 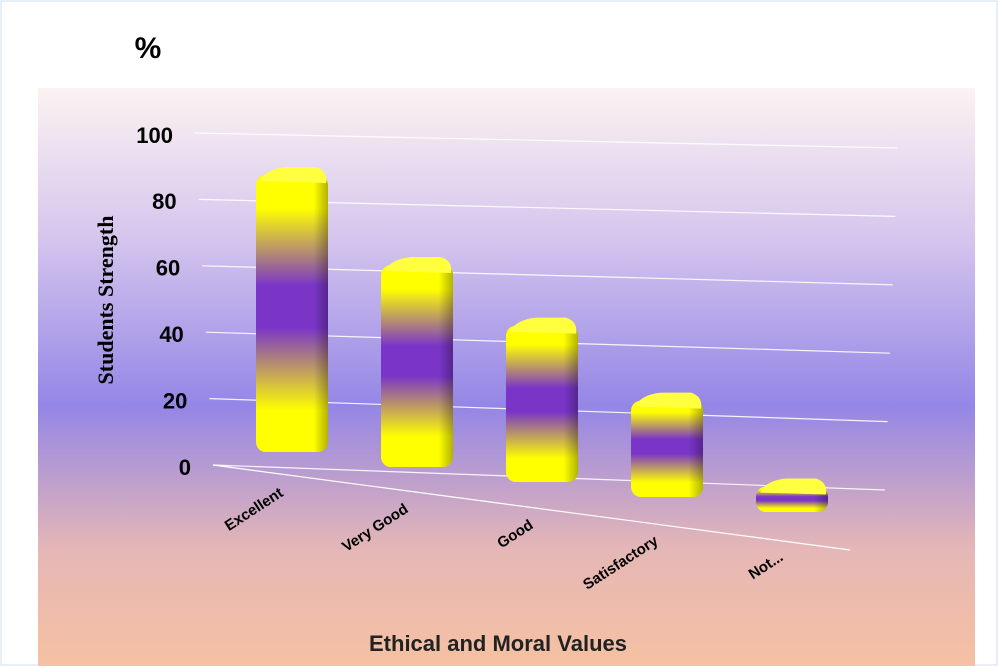 I want to click on y-tick-label: 60, so click(x=168, y=268).